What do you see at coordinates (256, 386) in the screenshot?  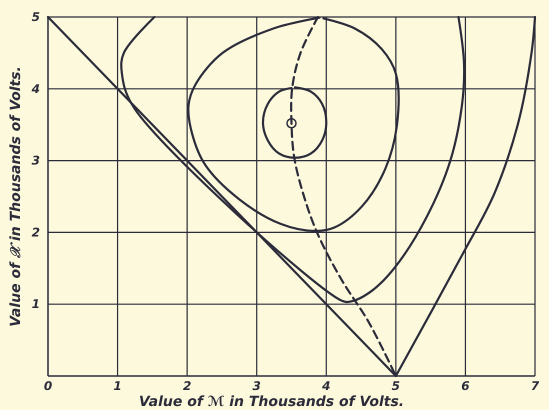 I see `x-tick-label: 3` at bounding box center [256, 386].